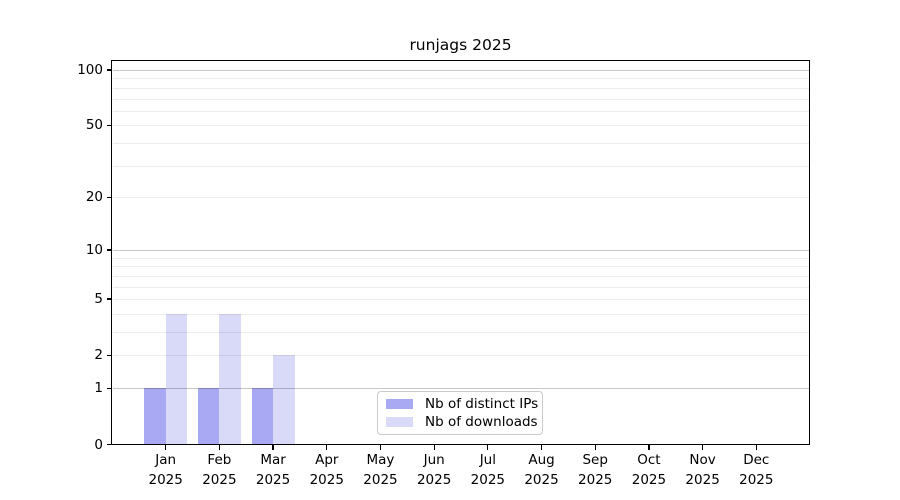 The height and width of the screenshot is (500, 900). Describe the element at coordinates (482, 404) in the screenshot. I see `legend-label: Nb of distinct IPs` at that location.